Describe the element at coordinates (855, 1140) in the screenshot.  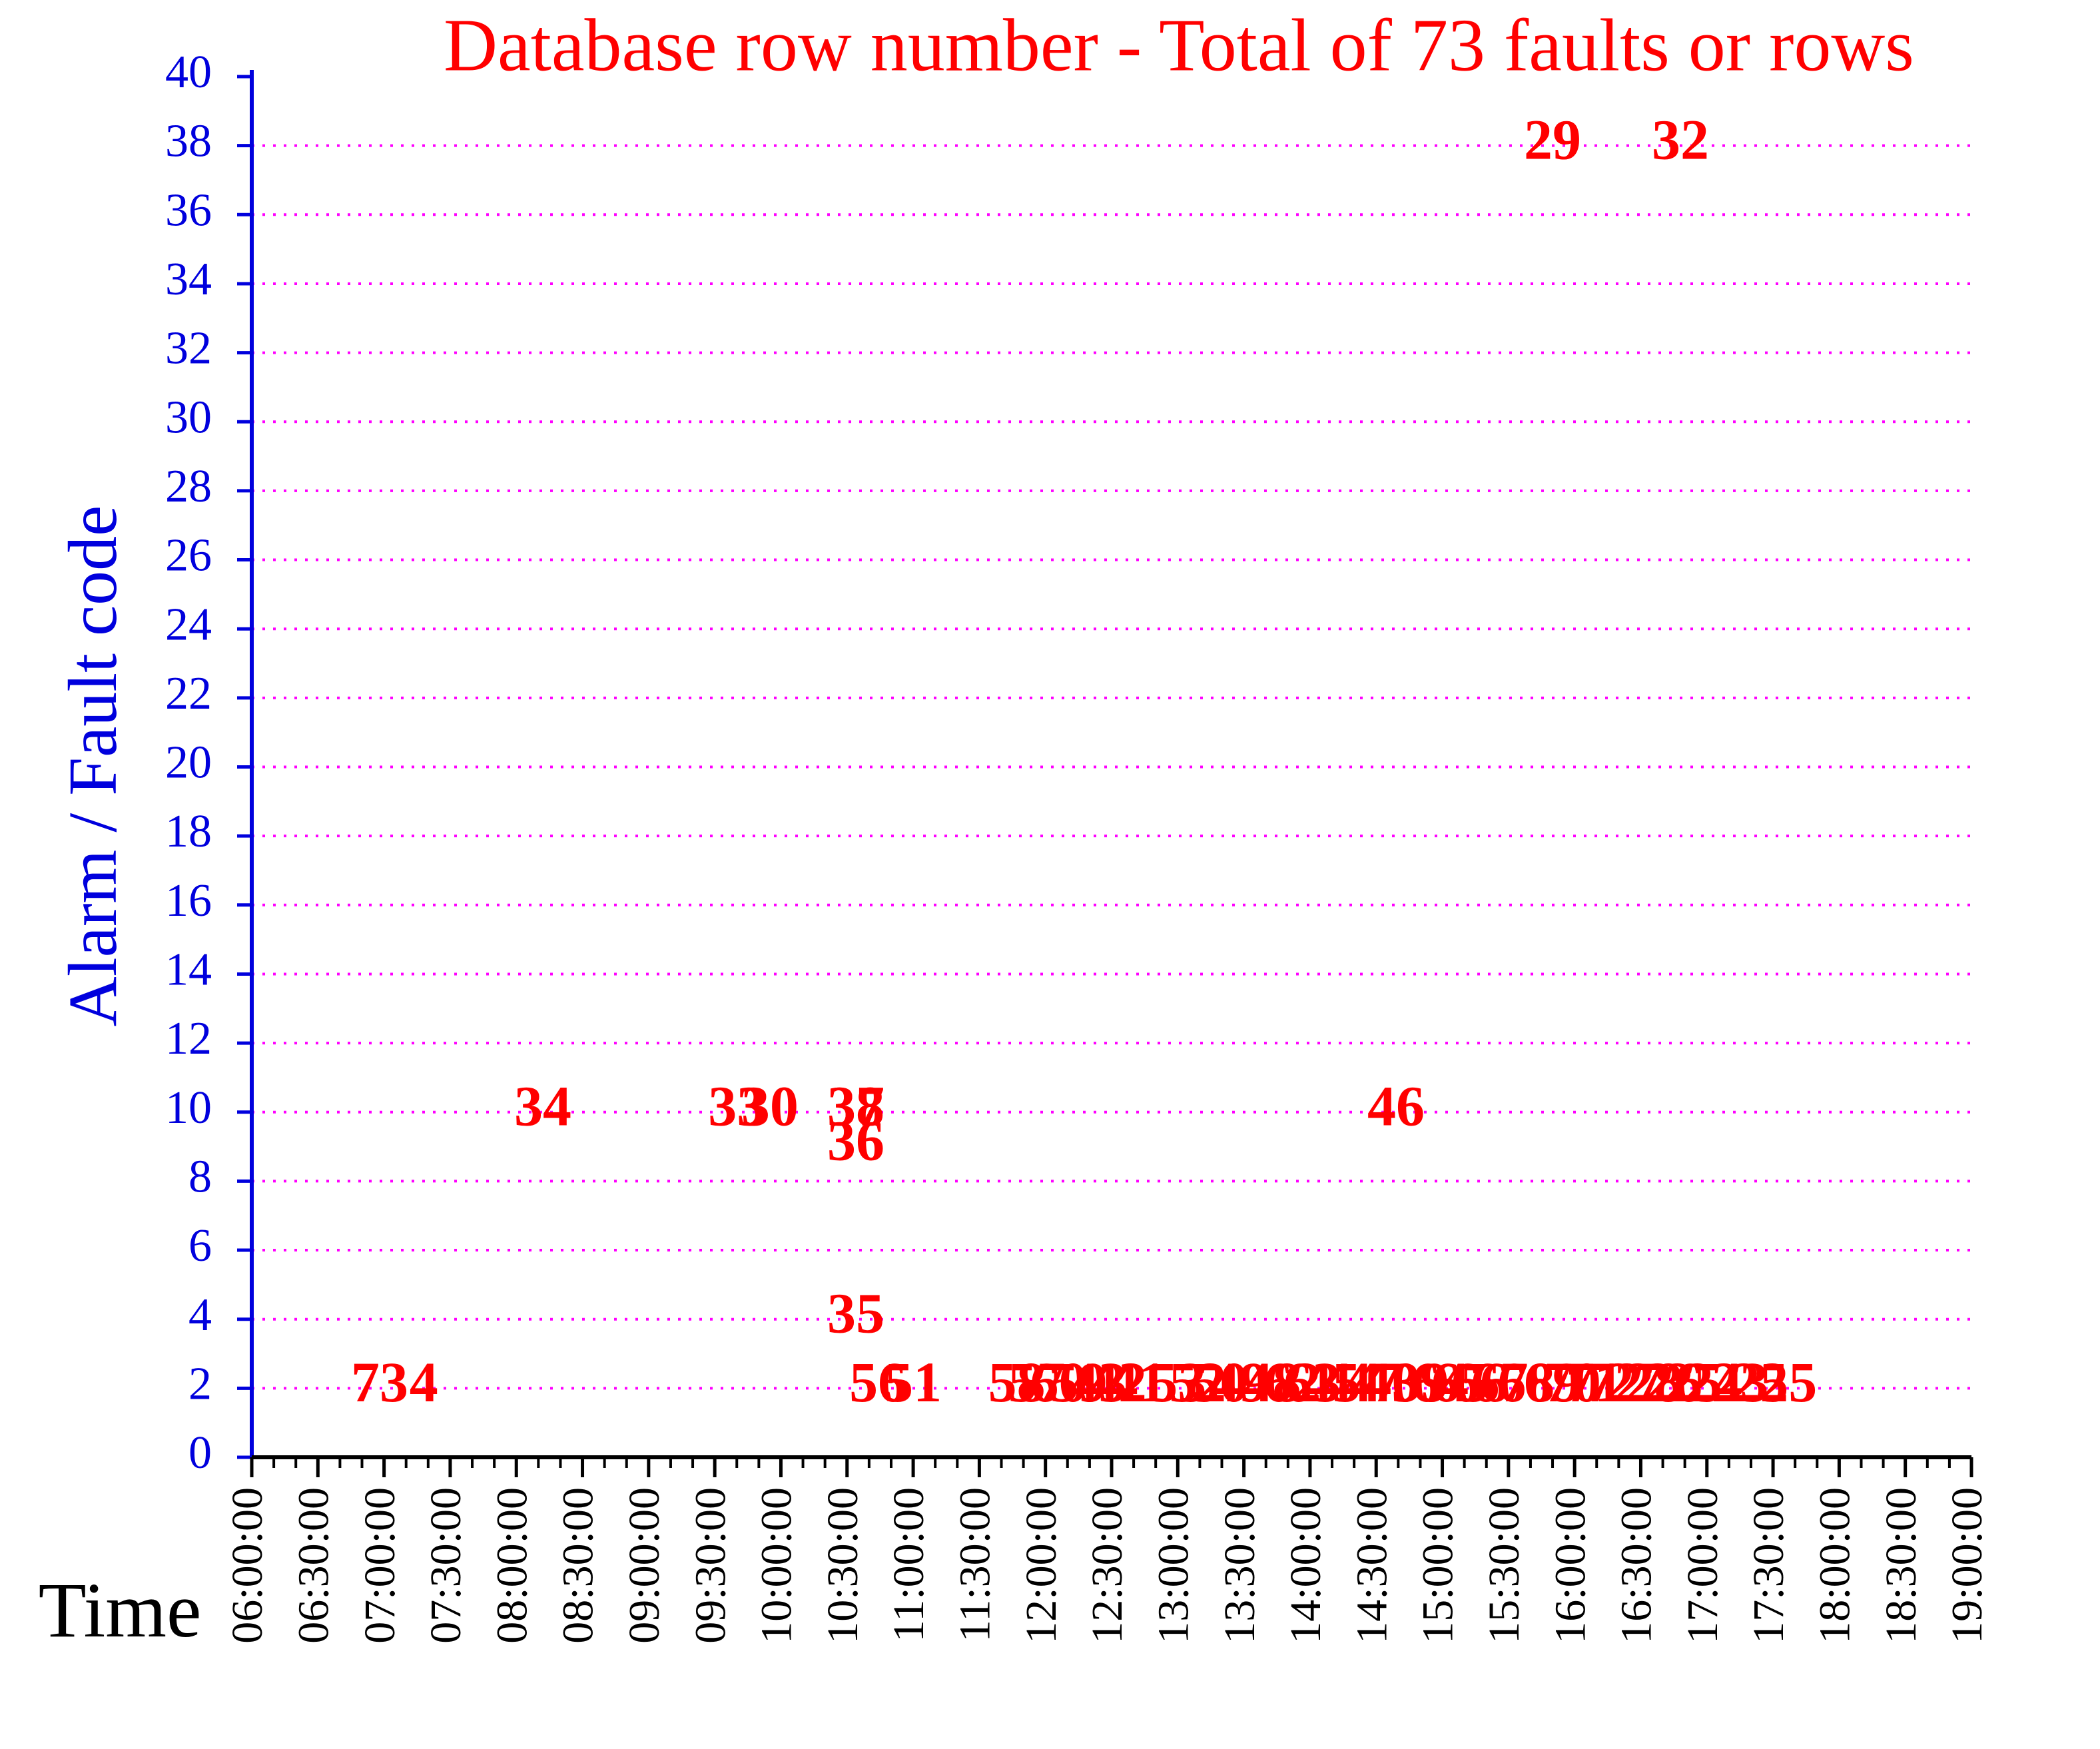
I see `row-label: 36` at that location.